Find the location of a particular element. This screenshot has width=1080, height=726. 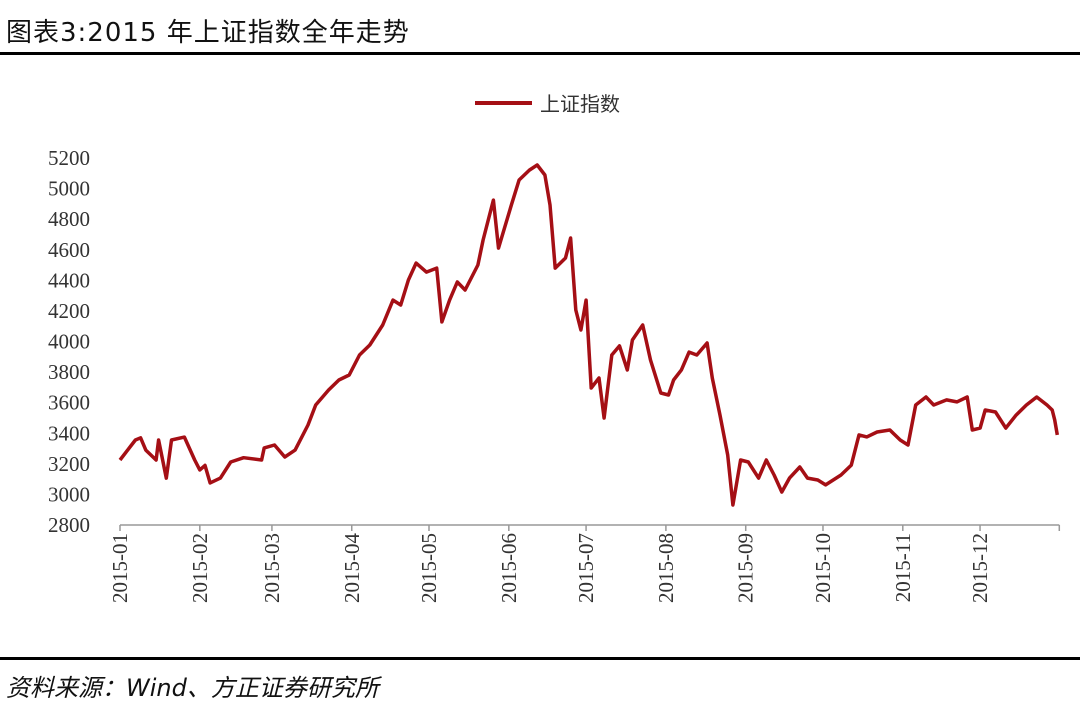

legend-label: 上证指数 is located at coordinates (580, 104).